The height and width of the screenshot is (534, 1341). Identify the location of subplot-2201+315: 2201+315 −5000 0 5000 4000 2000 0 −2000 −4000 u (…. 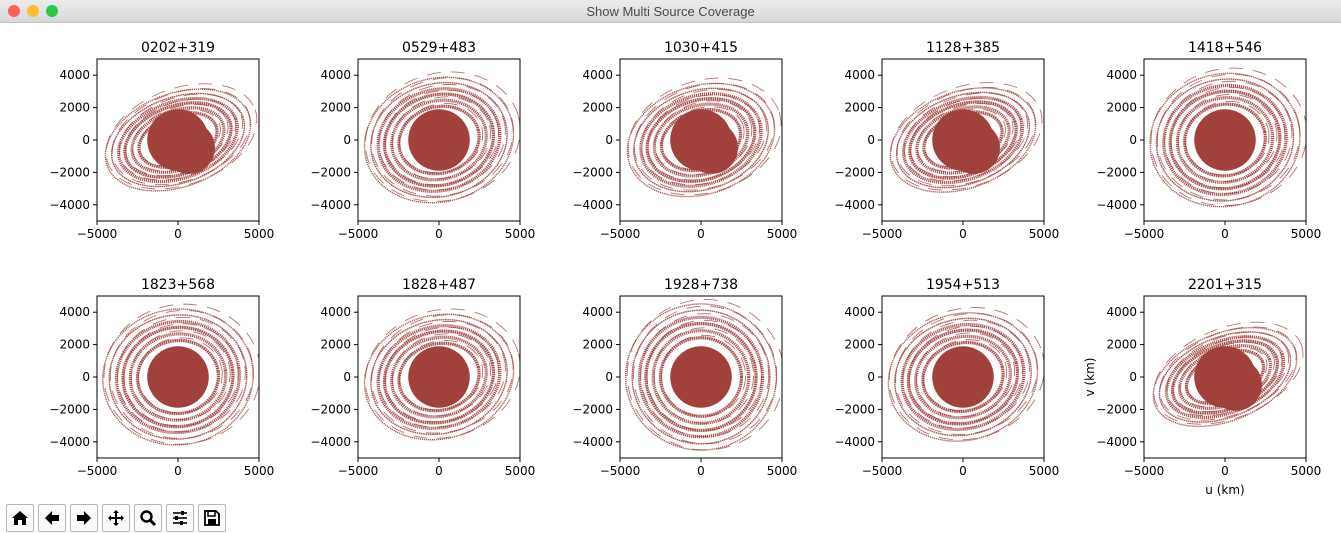
(1202, 387).